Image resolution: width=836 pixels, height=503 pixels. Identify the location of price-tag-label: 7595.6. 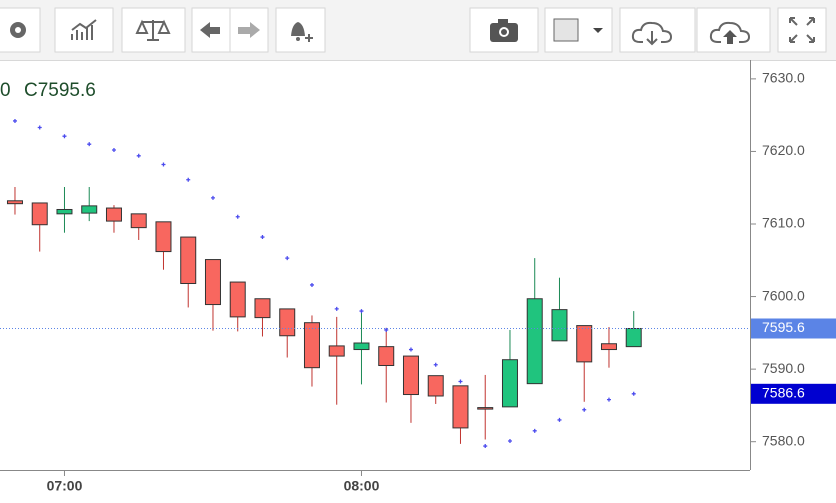
(783, 327).